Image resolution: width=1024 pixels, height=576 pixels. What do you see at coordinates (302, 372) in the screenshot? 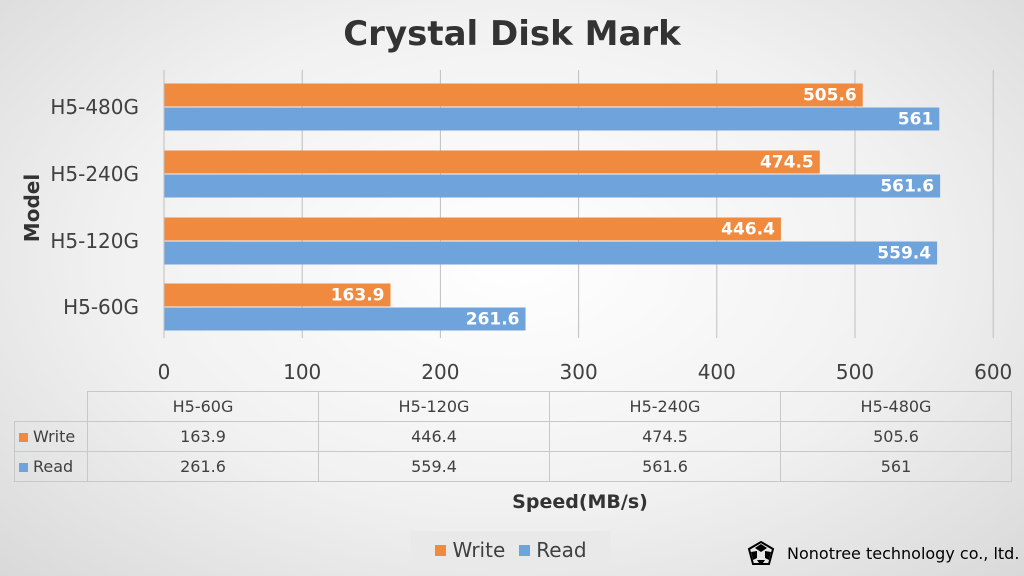
I see `x-tick-label: 100` at bounding box center [302, 372].